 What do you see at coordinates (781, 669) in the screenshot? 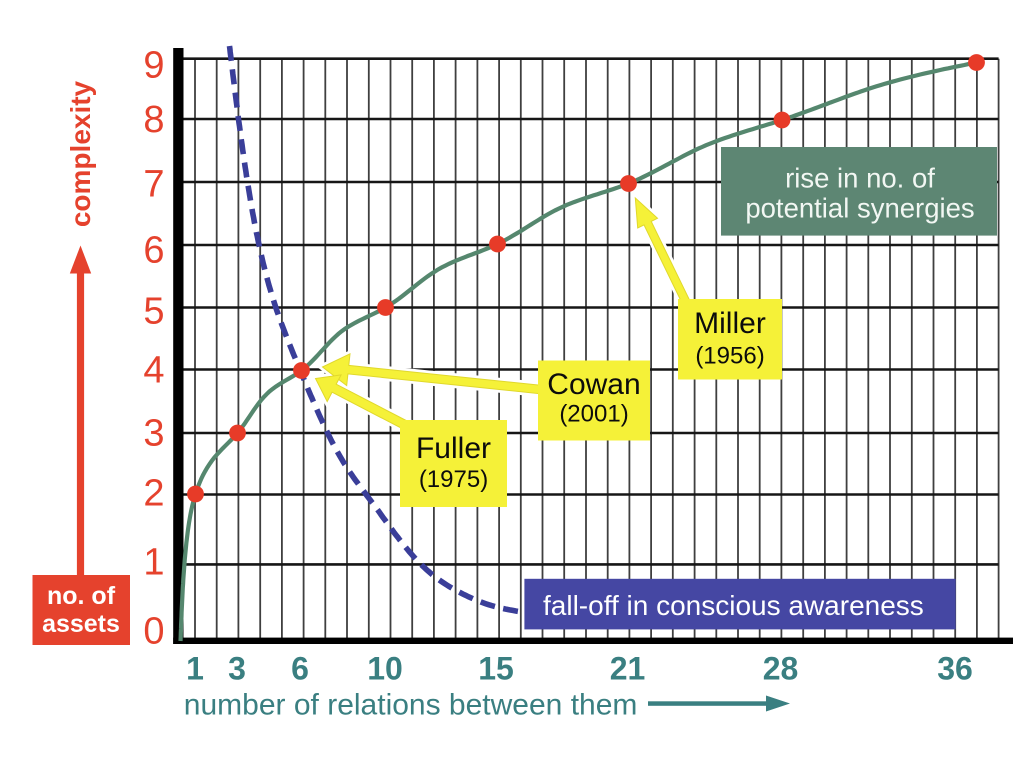
I see `svg-text: 28` at bounding box center [781, 669].